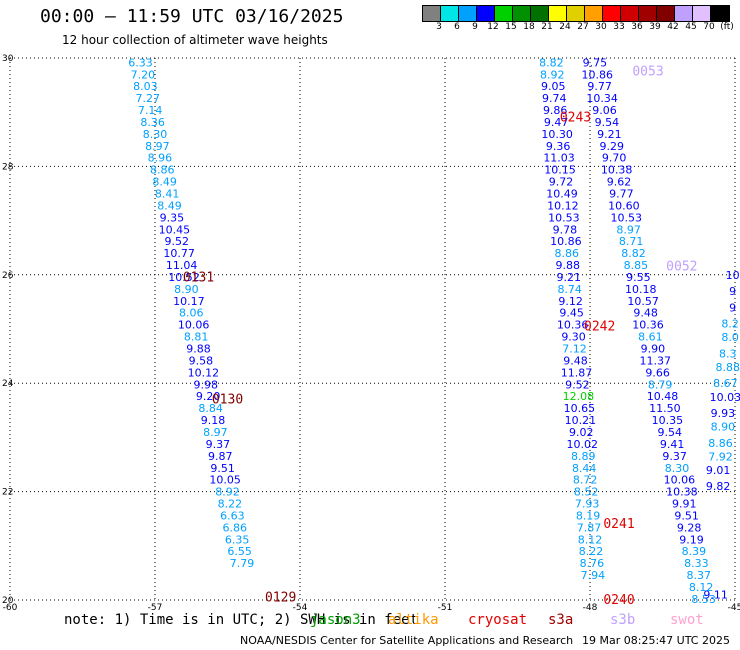 The height and width of the screenshot is (650, 740). What do you see at coordinates (577, 372) in the screenshot?
I see `wave-height-value: 11.87` at bounding box center [577, 372].